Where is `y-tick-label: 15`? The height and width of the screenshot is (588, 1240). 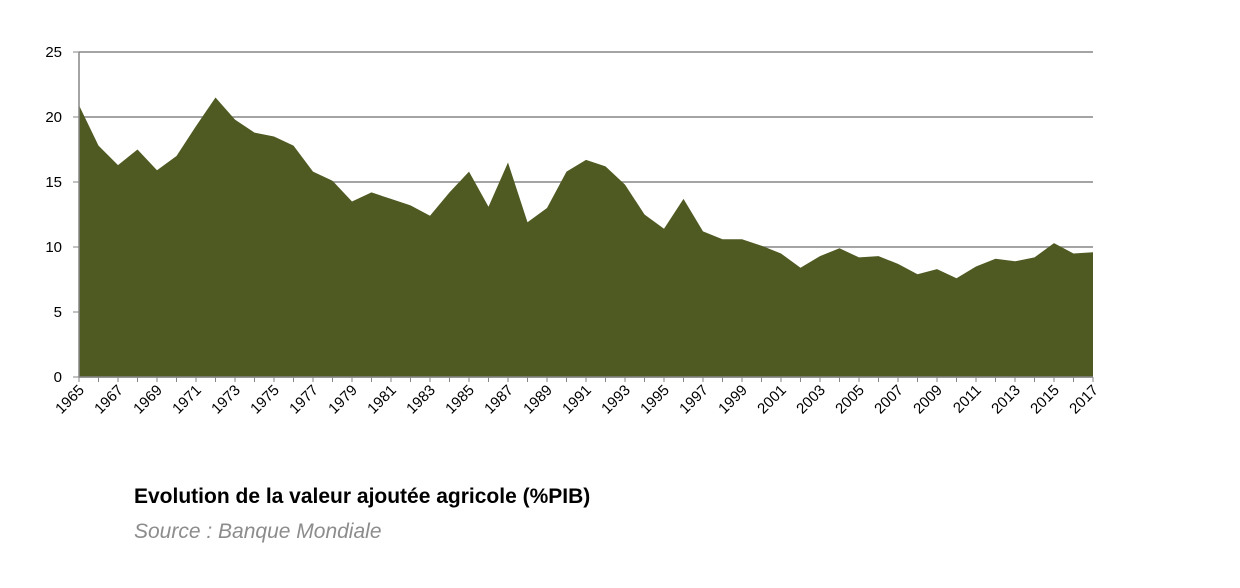
y-tick-label: 15 is located at coordinates (53, 182).